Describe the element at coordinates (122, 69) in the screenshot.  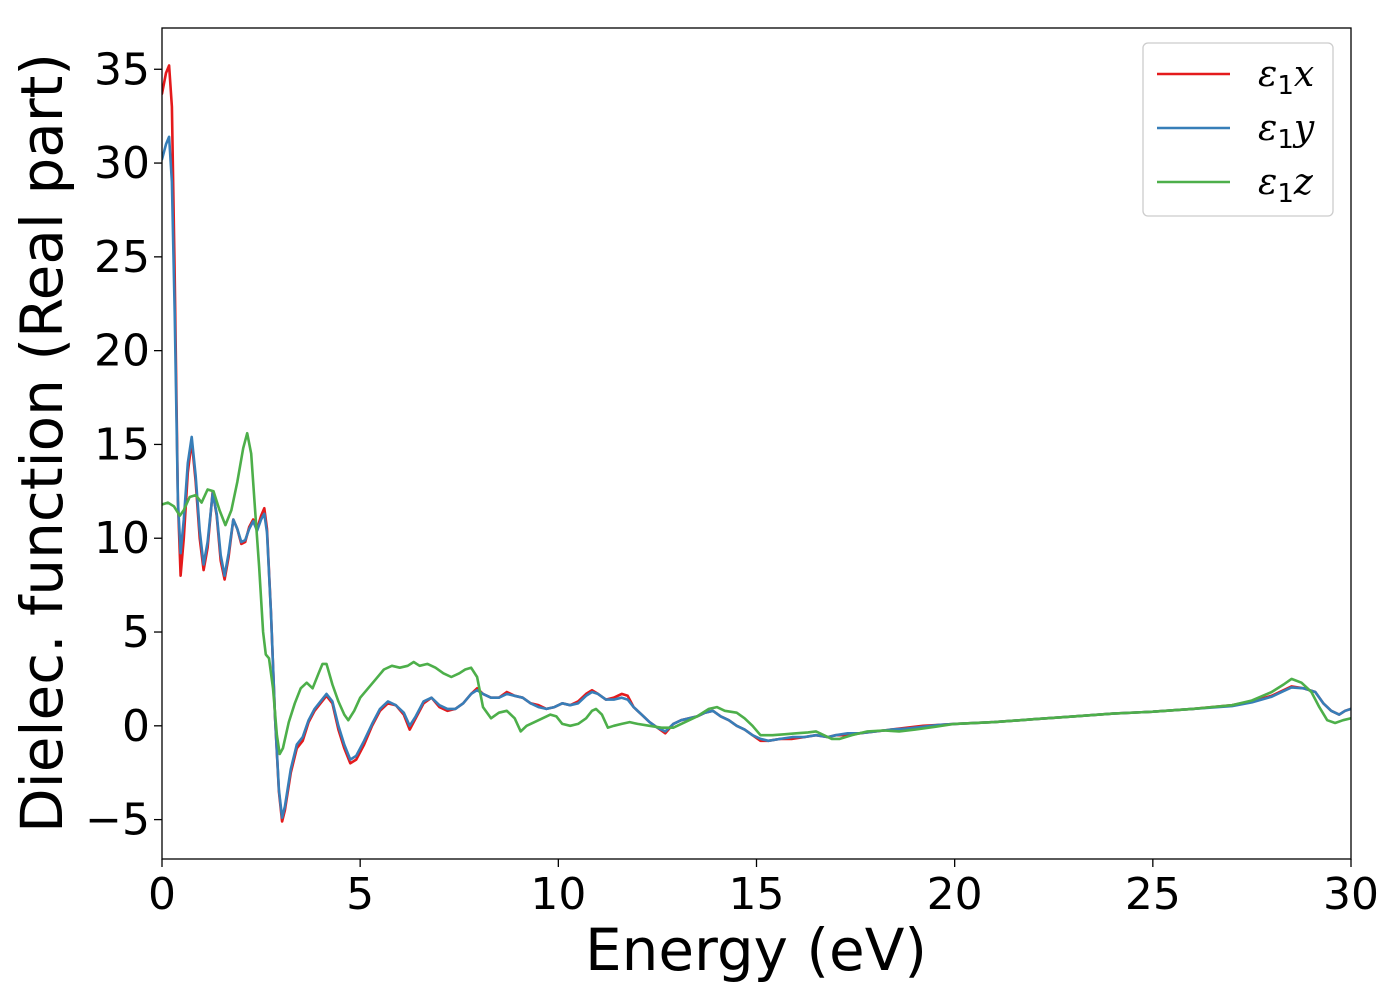
I see `y-tick-label: 35` at that location.